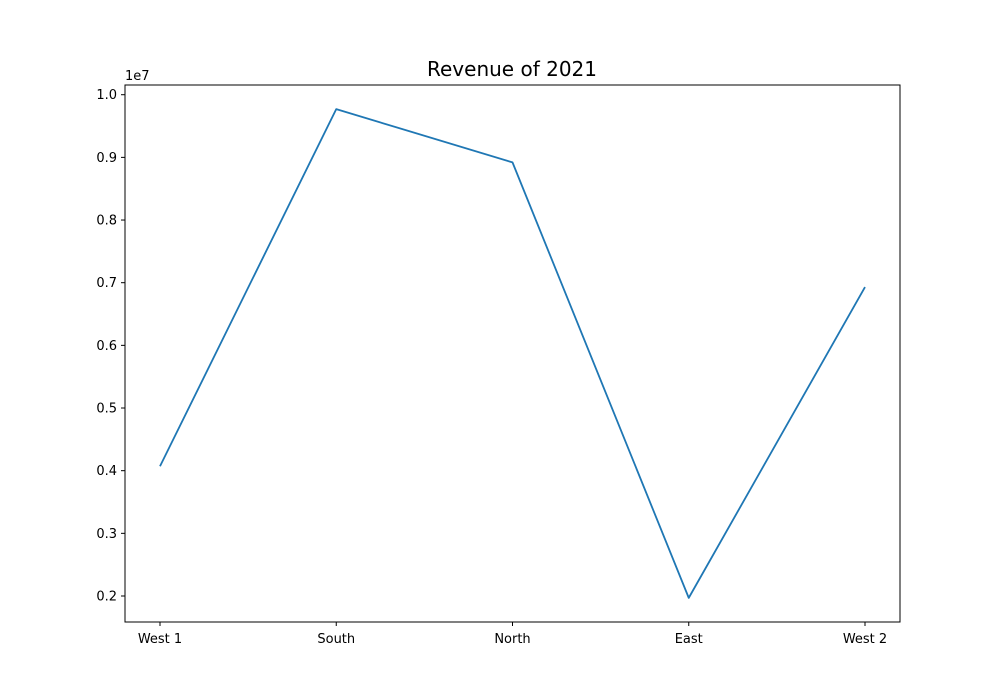  What do you see at coordinates (106, 95) in the screenshot?
I see `y-tick-label: 1.0` at bounding box center [106, 95].